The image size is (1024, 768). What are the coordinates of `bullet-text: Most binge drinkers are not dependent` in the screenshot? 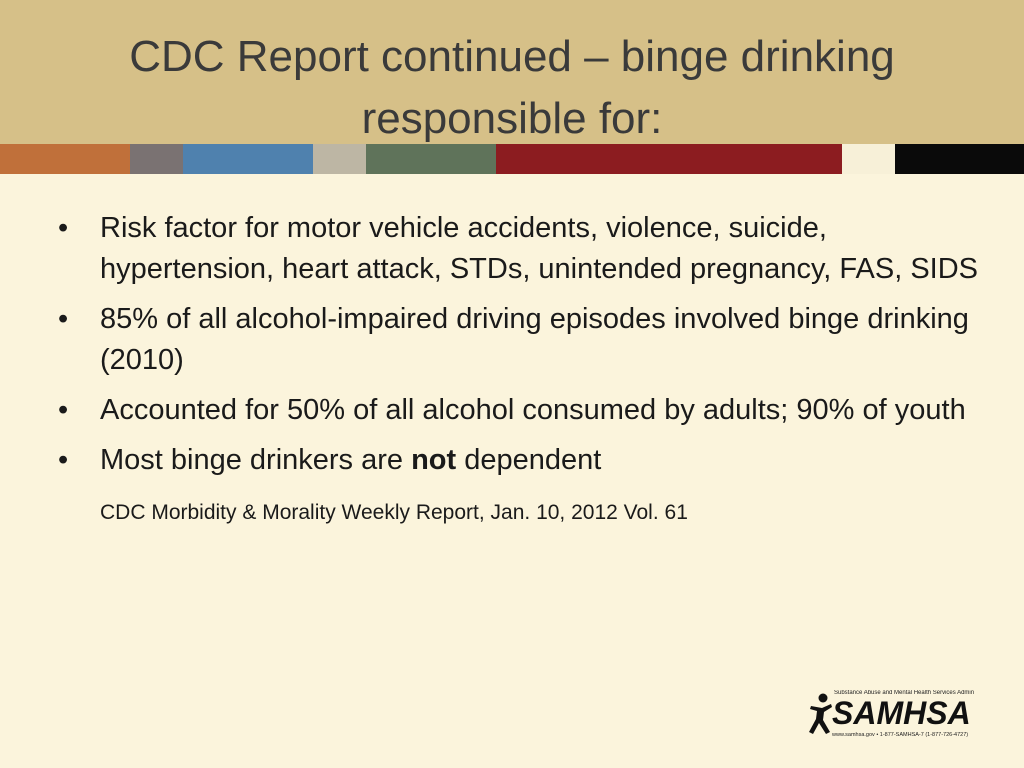 It's located at (350, 460).